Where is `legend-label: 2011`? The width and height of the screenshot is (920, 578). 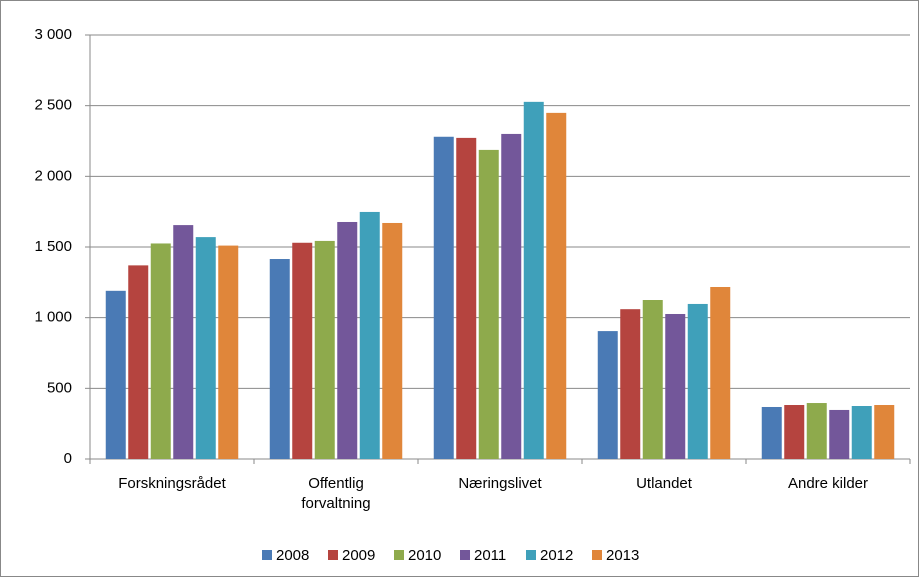 legend-label: 2011 is located at coordinates (490, 555).